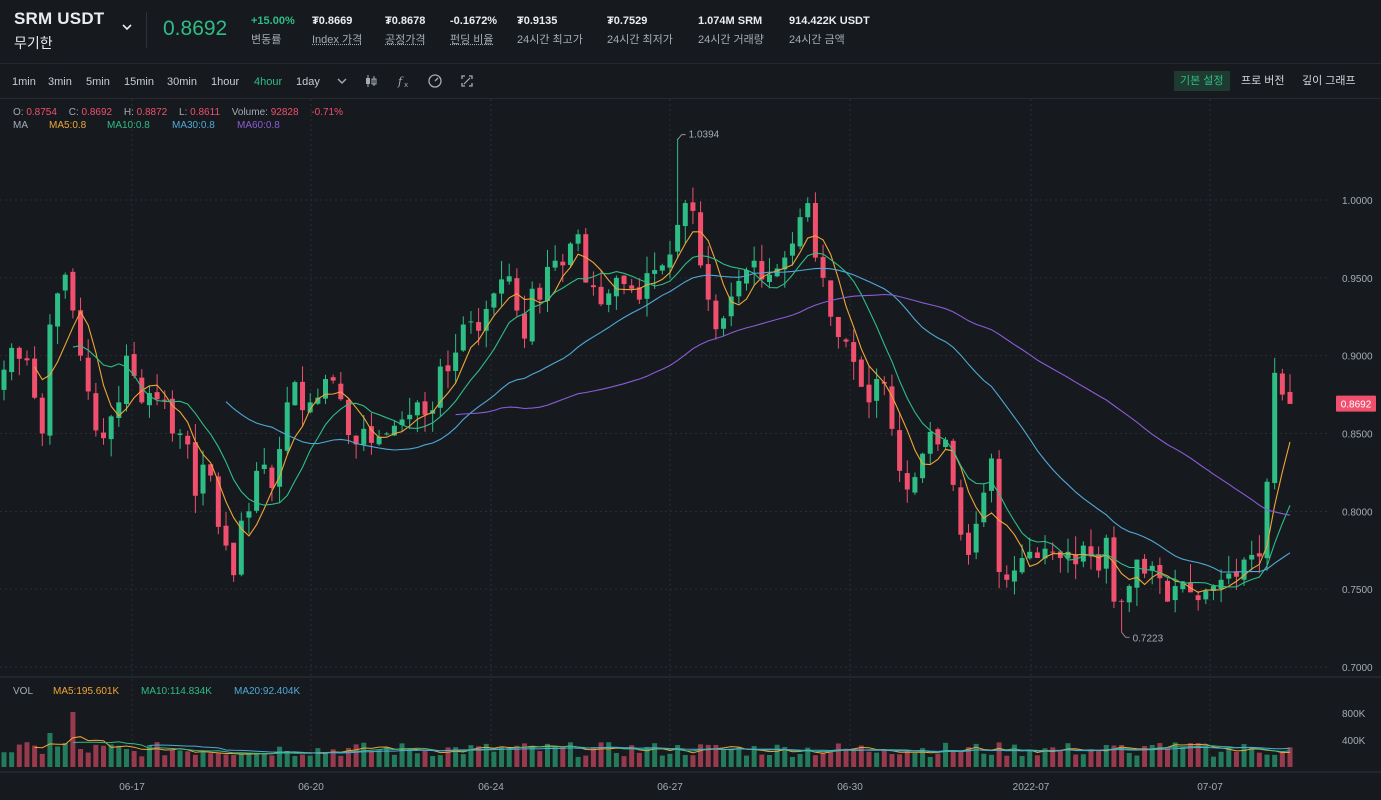 Image resolution: width=1381 pixels, height=800 pixels. I want to click on view-basic-button: 기본 설정, so click(1202, 81).